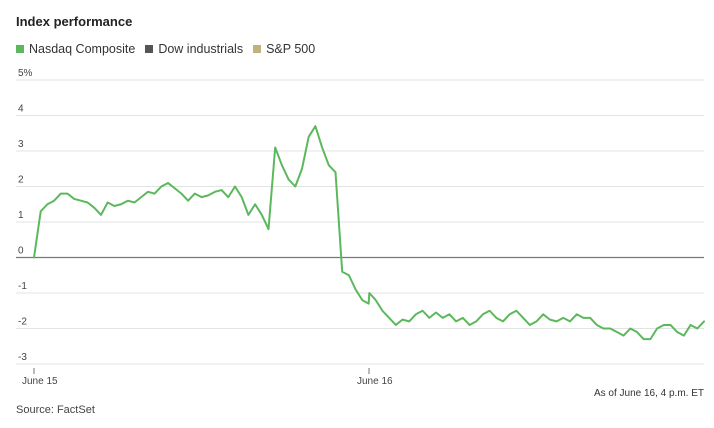  Describe the element at coordinates (74, 21) in the screenshot. I see `chart-title: Index performance` at that location.